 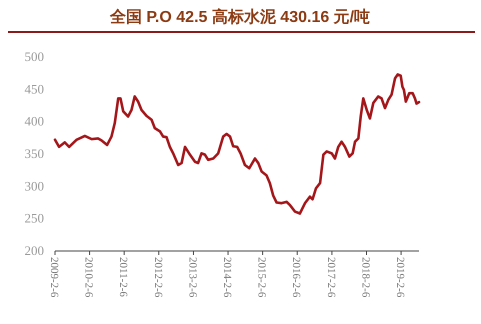 What do you see at coordinates (227, 277) in the screenshot?
I see `x-tick-label: 2014-2-6` at bounding box center [227, 277].